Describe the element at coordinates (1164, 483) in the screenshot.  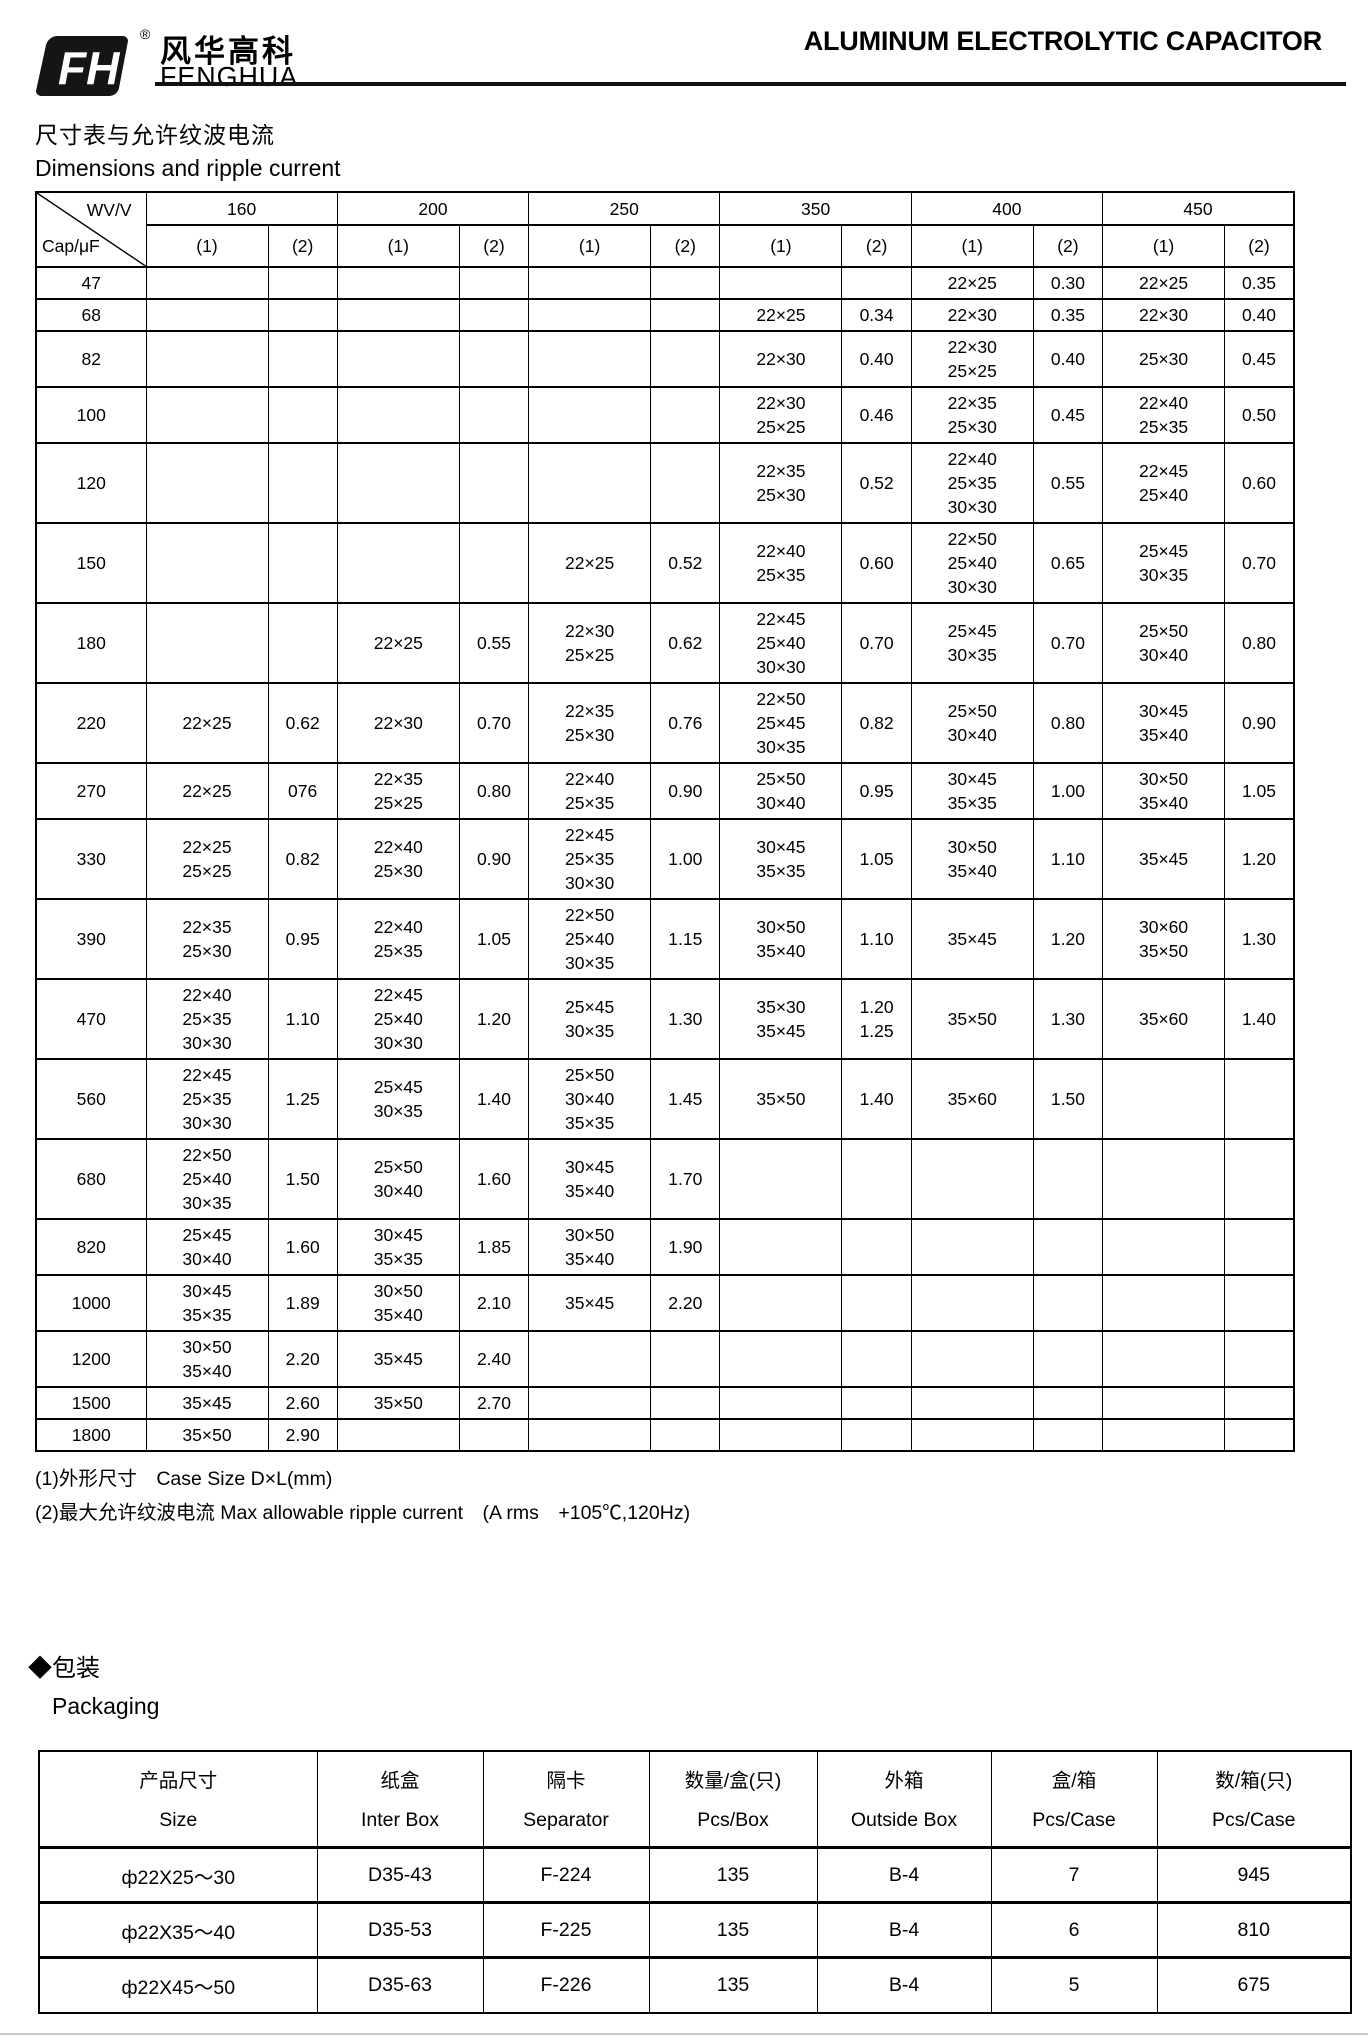
I see `case-size-cell: 22×45 25×40` at that location.